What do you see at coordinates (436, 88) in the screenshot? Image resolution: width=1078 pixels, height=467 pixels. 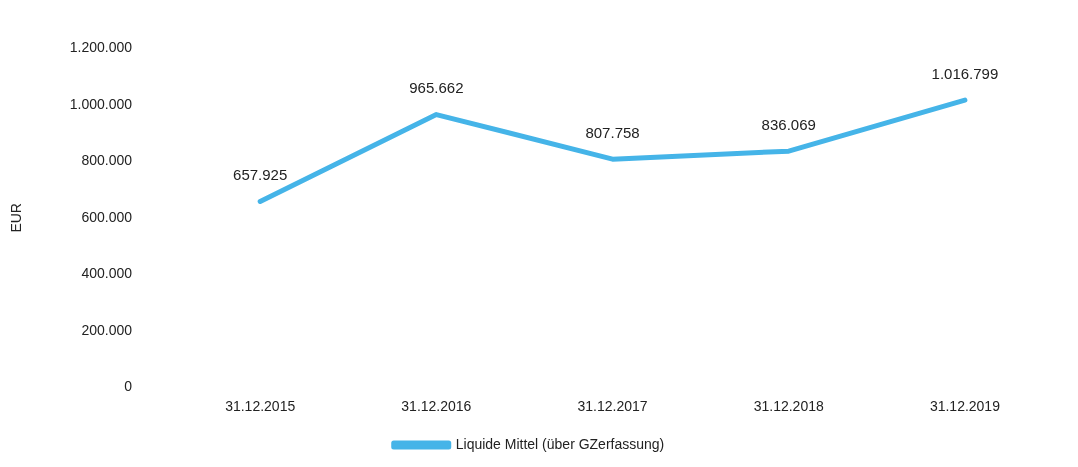 I see `text: 965.662` at bounding box center [436, 88].